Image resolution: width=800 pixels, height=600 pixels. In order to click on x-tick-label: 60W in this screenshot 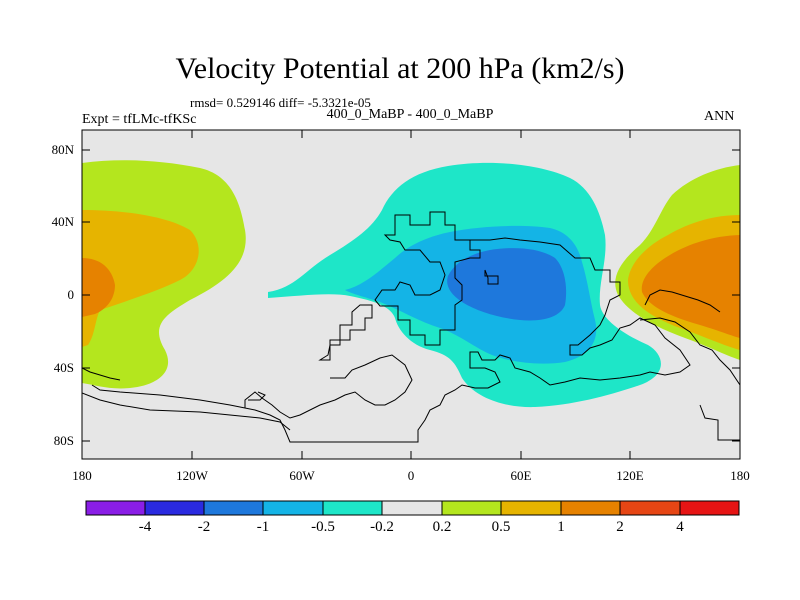, I will do `click(302, 475)`.